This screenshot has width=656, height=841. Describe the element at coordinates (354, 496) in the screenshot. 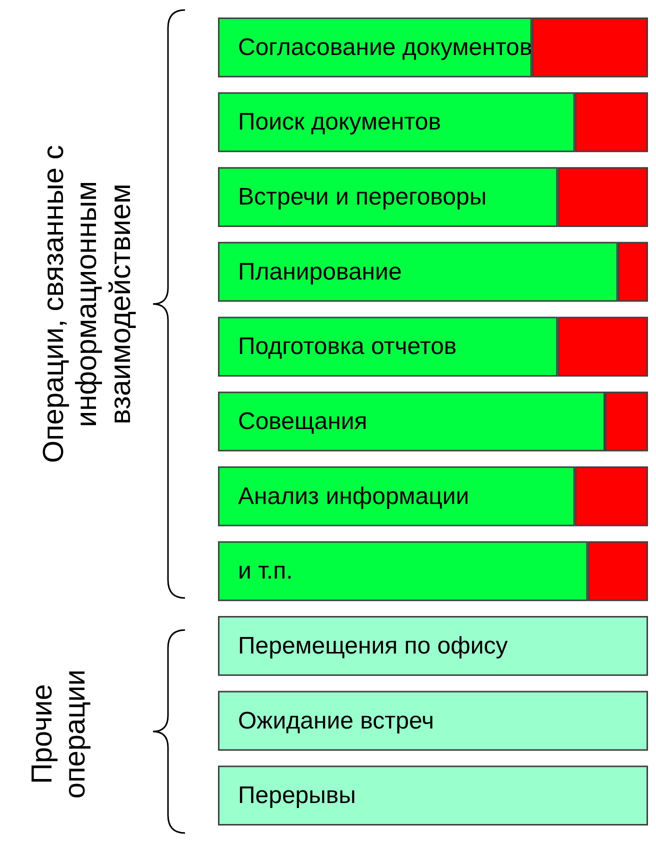

I see `y-tick-label: Анализ информации` at that location.